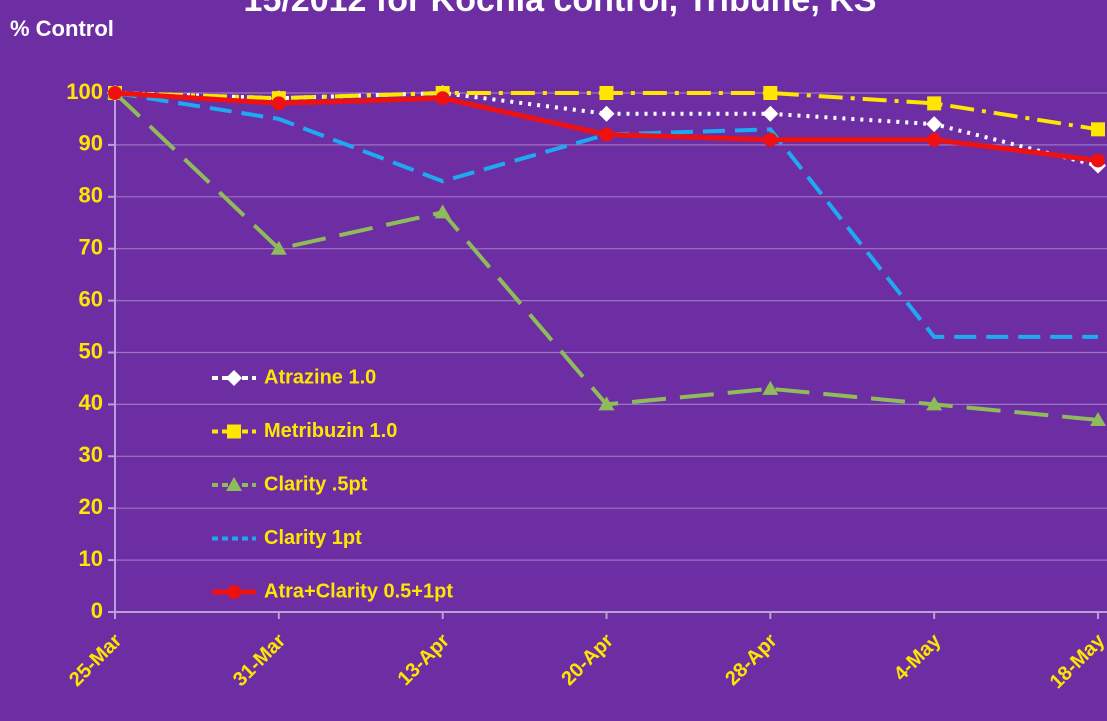 This screenshot has width=1107, height=721. I want to click on legend-label: Clarity 1pt, so click(313, 538).